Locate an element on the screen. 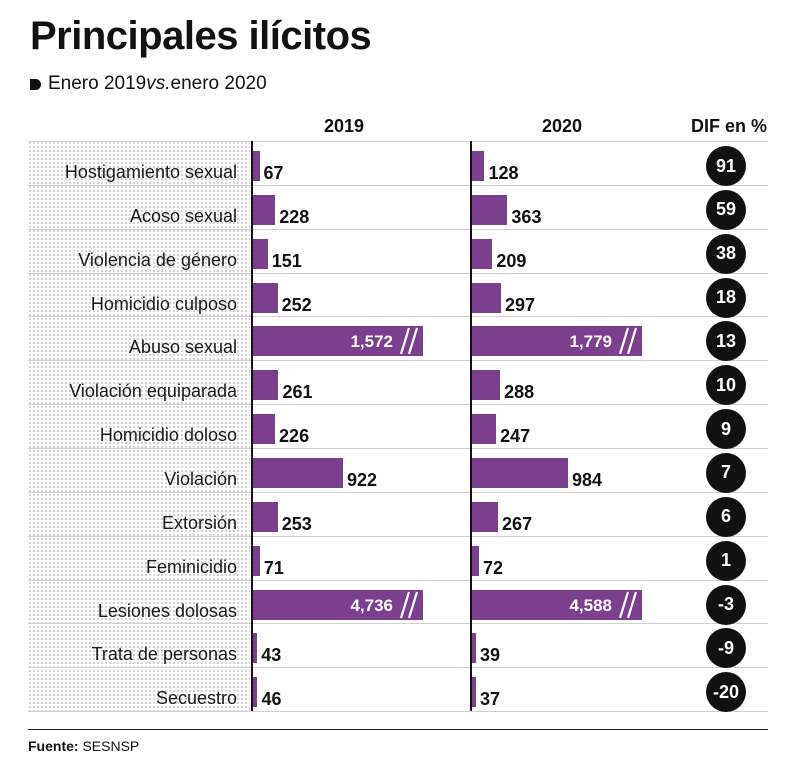 The height and width of the screenshot is (766, 800). source-label: Fuente: is located at coordinates (53, 746).